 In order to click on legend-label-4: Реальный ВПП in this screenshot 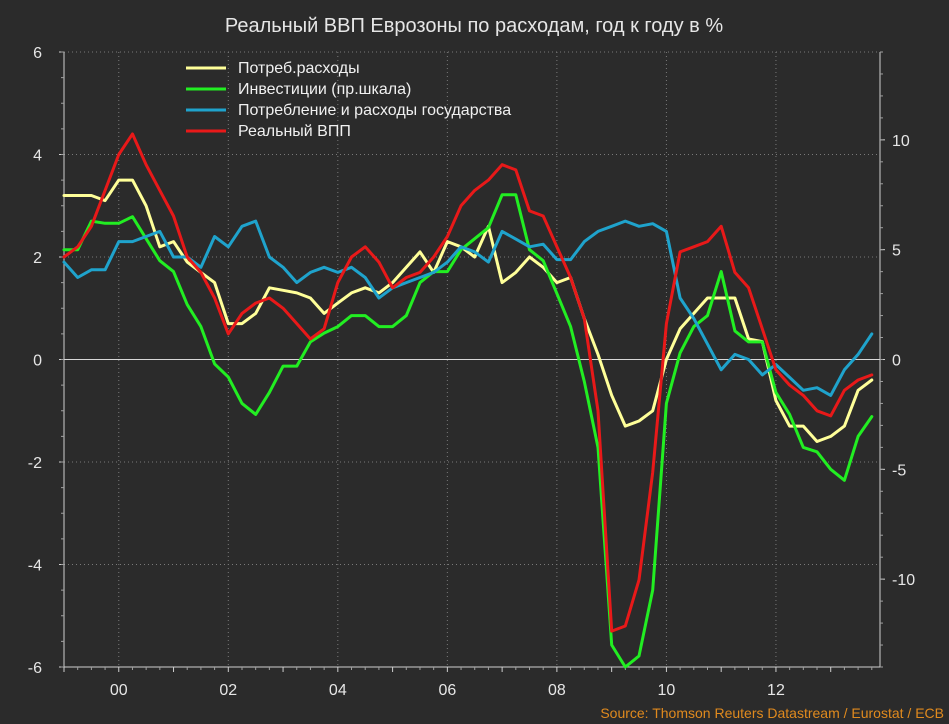, I will do `click(294, 131)`.